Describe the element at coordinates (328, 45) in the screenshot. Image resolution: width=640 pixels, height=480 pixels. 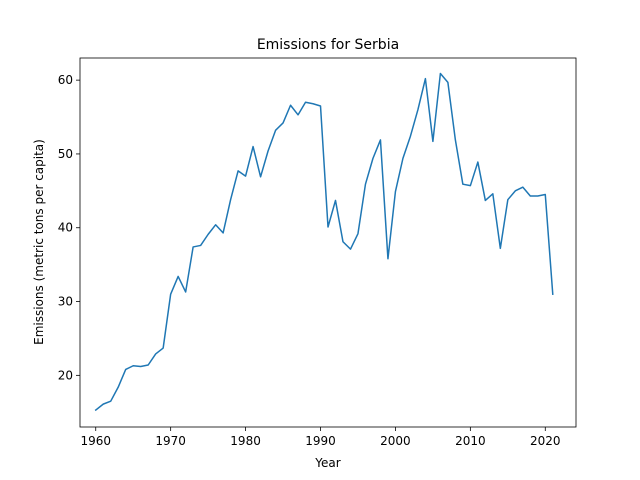
I see `chart-title: Emissions for Serbia` at that location.